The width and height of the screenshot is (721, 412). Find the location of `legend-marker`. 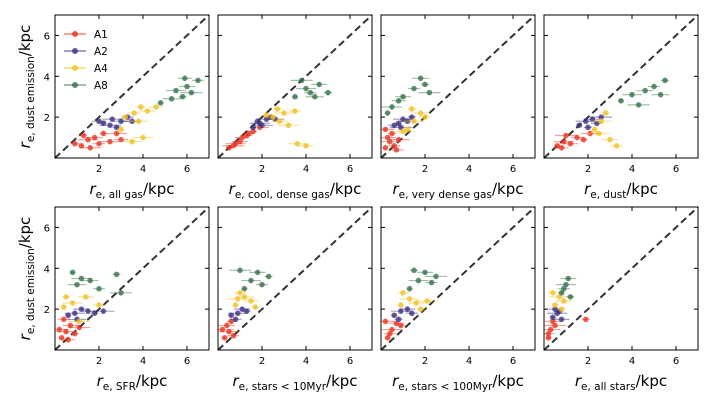

legend-marker is located at coordinates (75, 51).